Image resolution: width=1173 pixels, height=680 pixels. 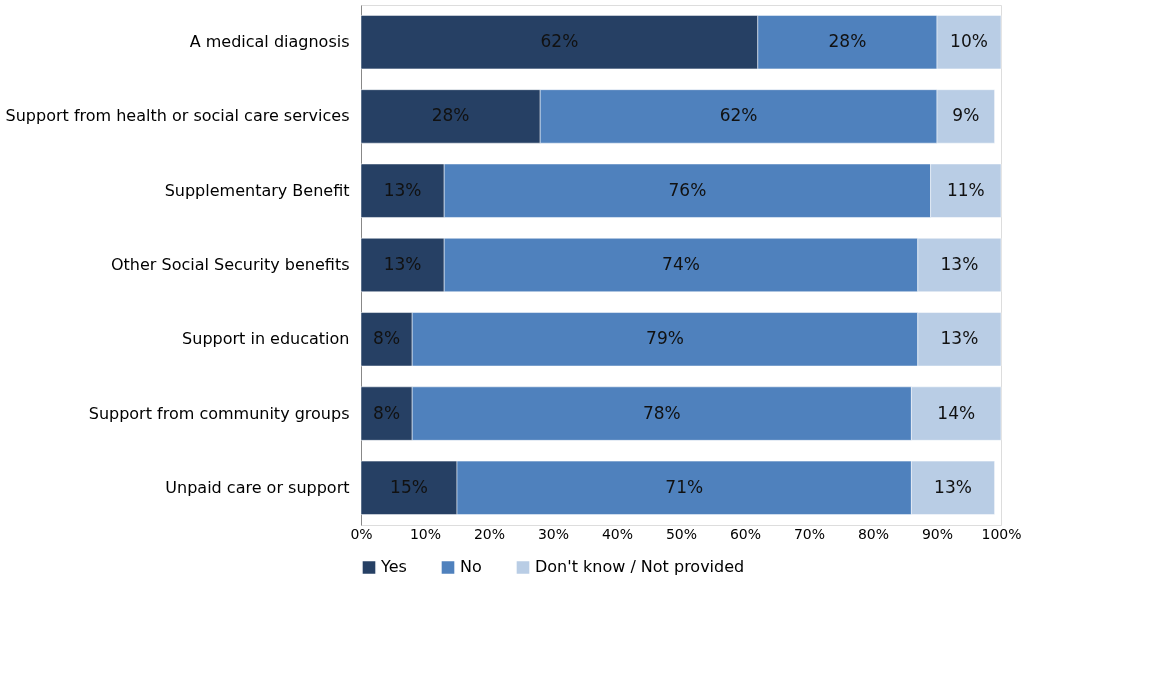 I want to click on y-tick-label: Supplementary Benefit, so click(x=257, y=190).